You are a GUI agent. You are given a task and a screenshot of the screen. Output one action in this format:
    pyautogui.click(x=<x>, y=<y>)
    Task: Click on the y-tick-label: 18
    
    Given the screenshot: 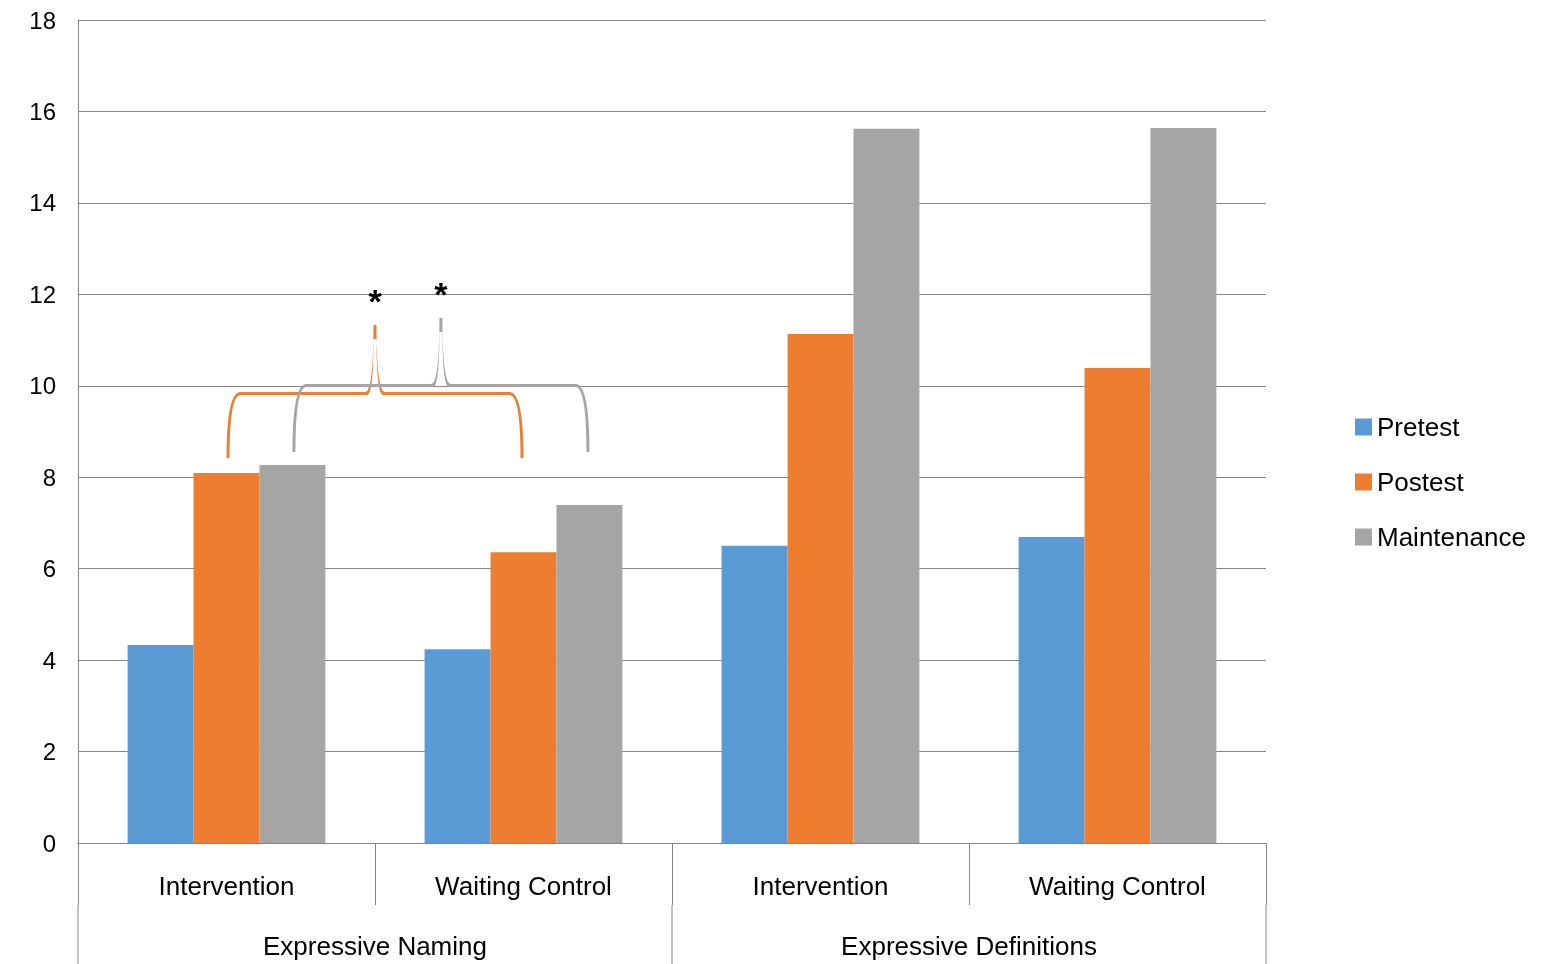 What is the action you would take?
    pyautogui.click(x=42, y=20)
    